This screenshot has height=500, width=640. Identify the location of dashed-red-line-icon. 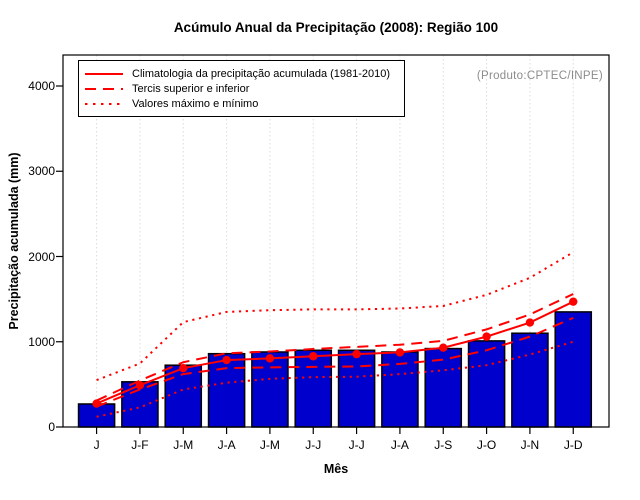
(104, 88).